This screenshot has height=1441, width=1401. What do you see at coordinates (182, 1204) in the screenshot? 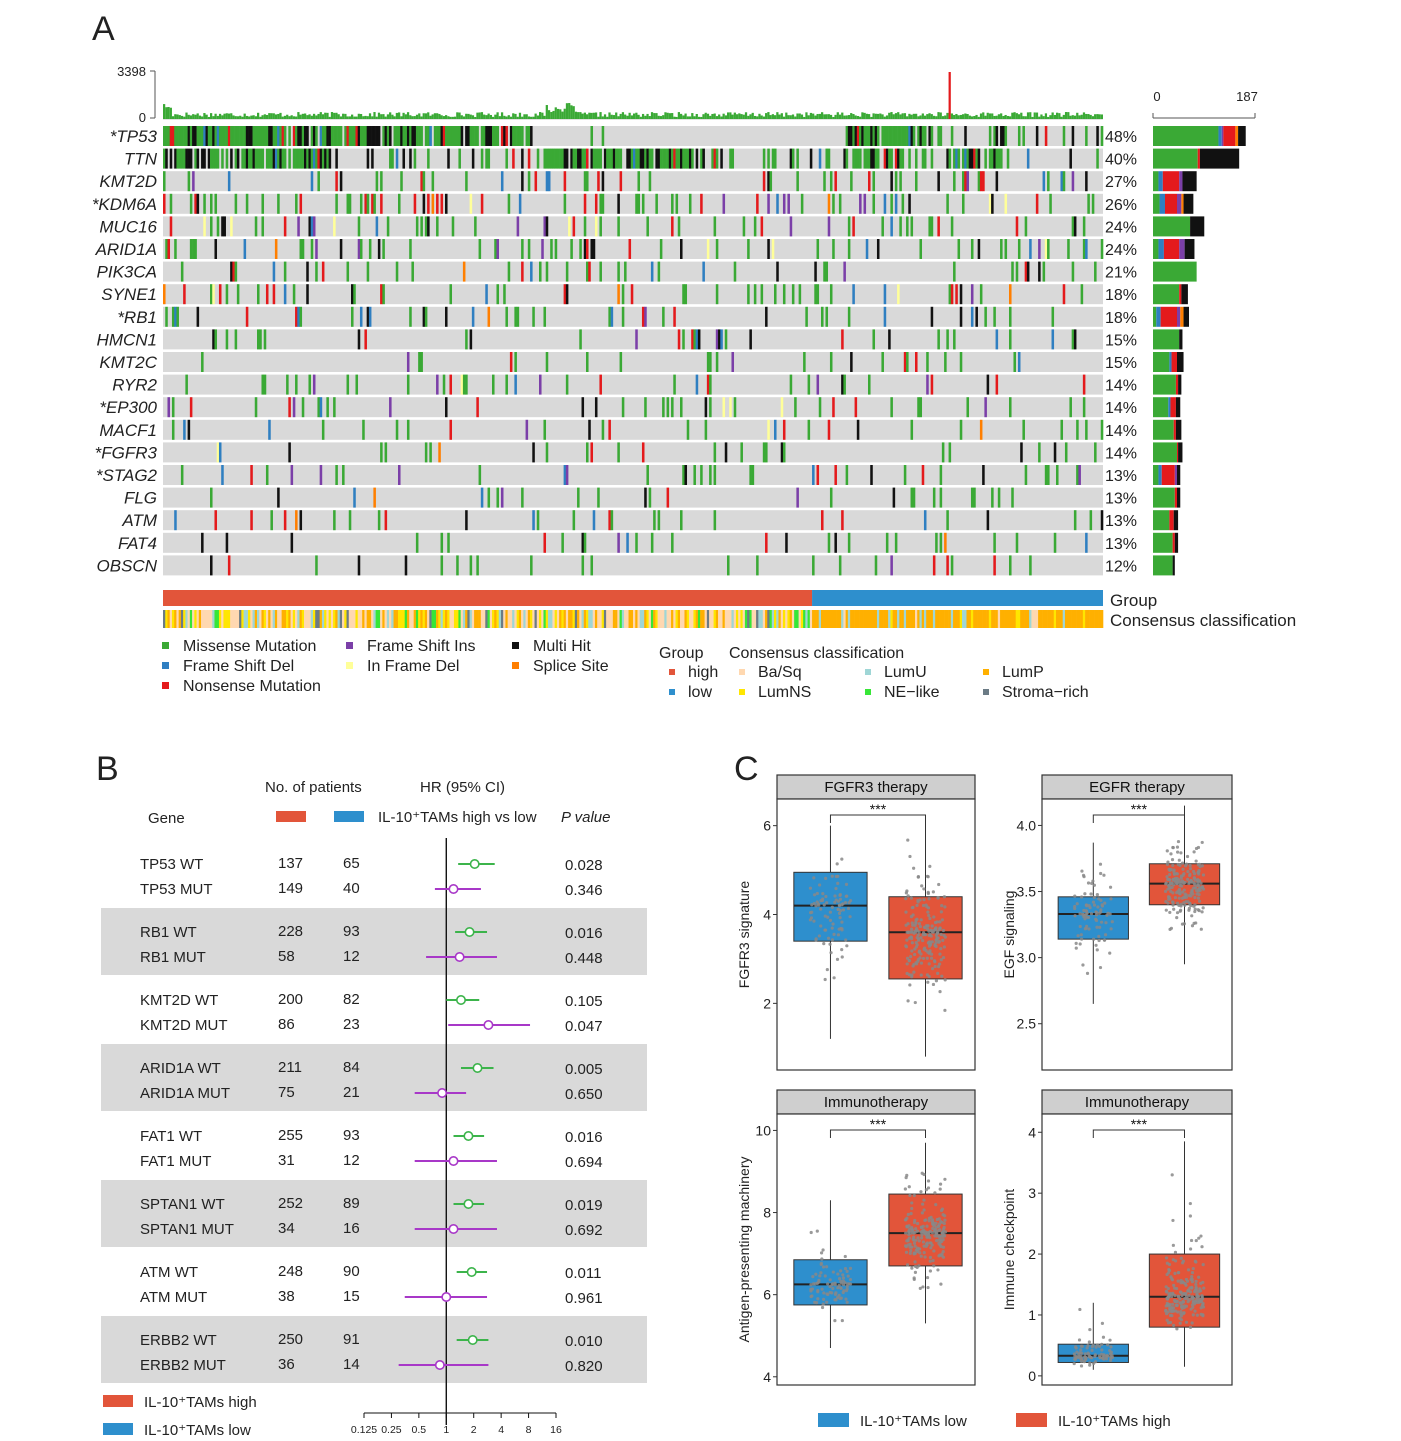
I see `forest-row-gene: SPTAN1 WT` at bounding box center [182, 1204].